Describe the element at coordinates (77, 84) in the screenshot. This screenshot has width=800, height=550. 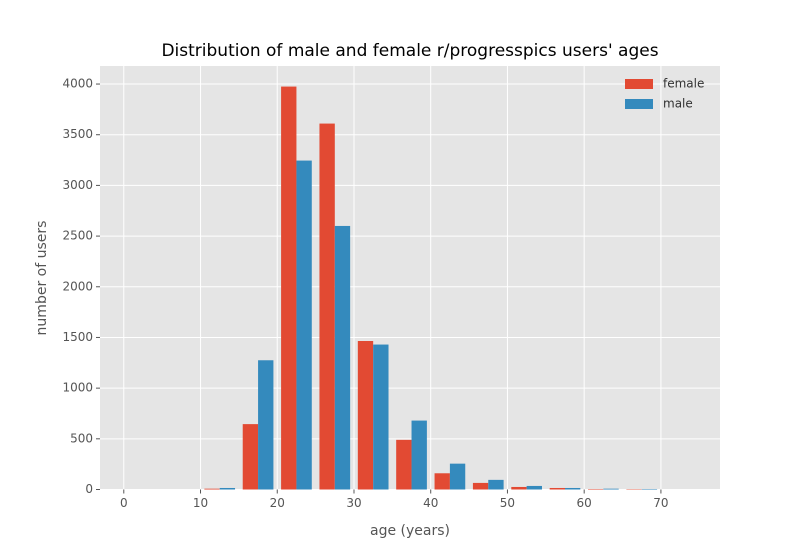
I see `y-tick-label: 4000` at that location.